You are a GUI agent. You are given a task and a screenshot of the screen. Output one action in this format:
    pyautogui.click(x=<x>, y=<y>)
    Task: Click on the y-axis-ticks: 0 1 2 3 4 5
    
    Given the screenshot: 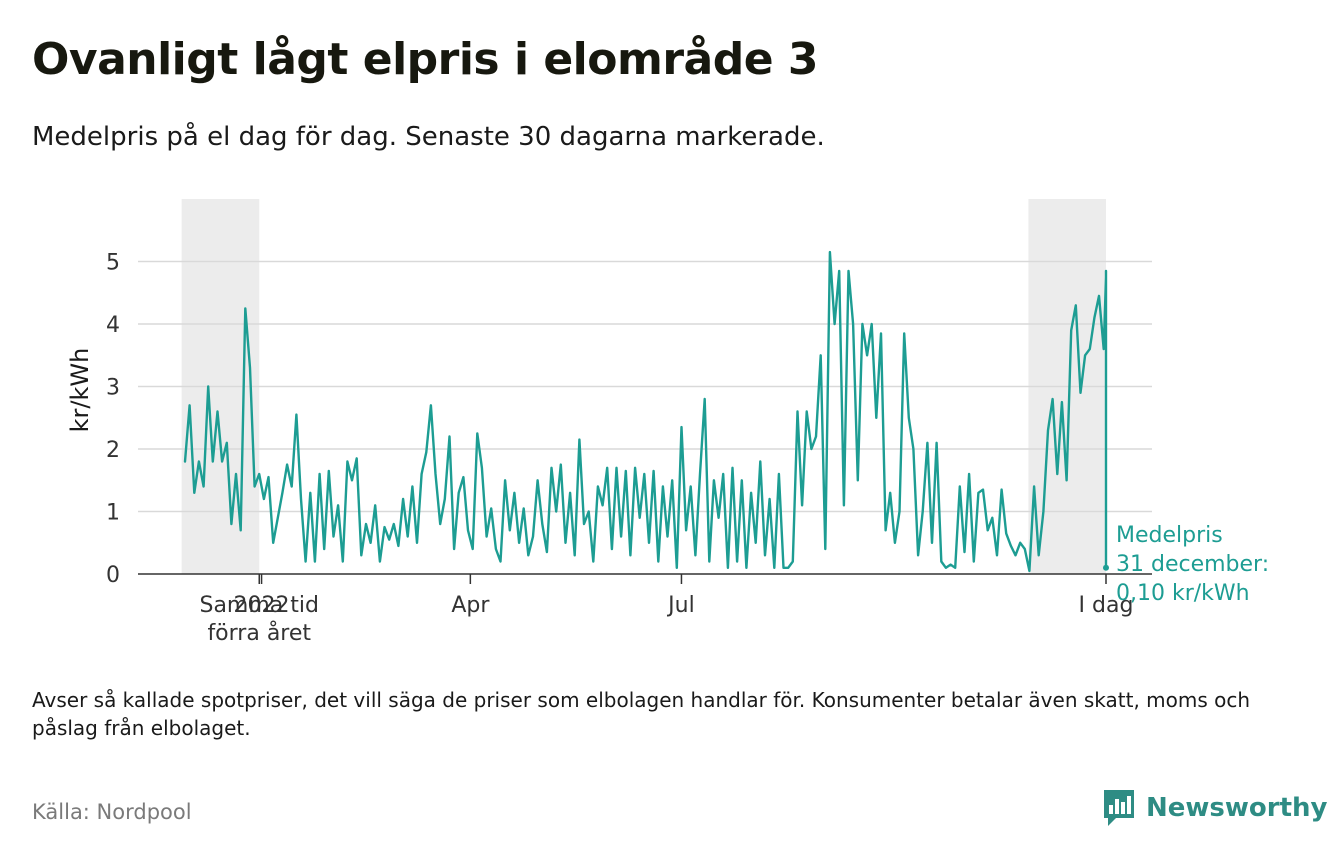 What is the action you would take?
    pyautogui.click(x=113, y=420)
    